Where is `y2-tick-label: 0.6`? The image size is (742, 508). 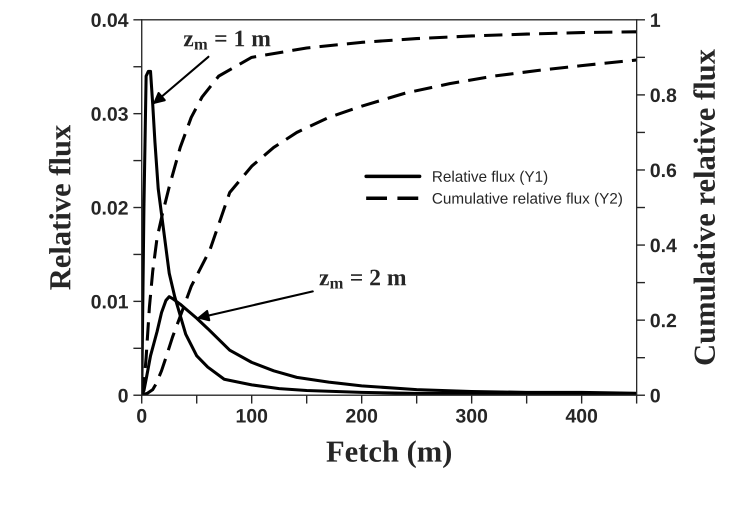 y2-tick-label: 0.6 is located at coordinates (663, 170).